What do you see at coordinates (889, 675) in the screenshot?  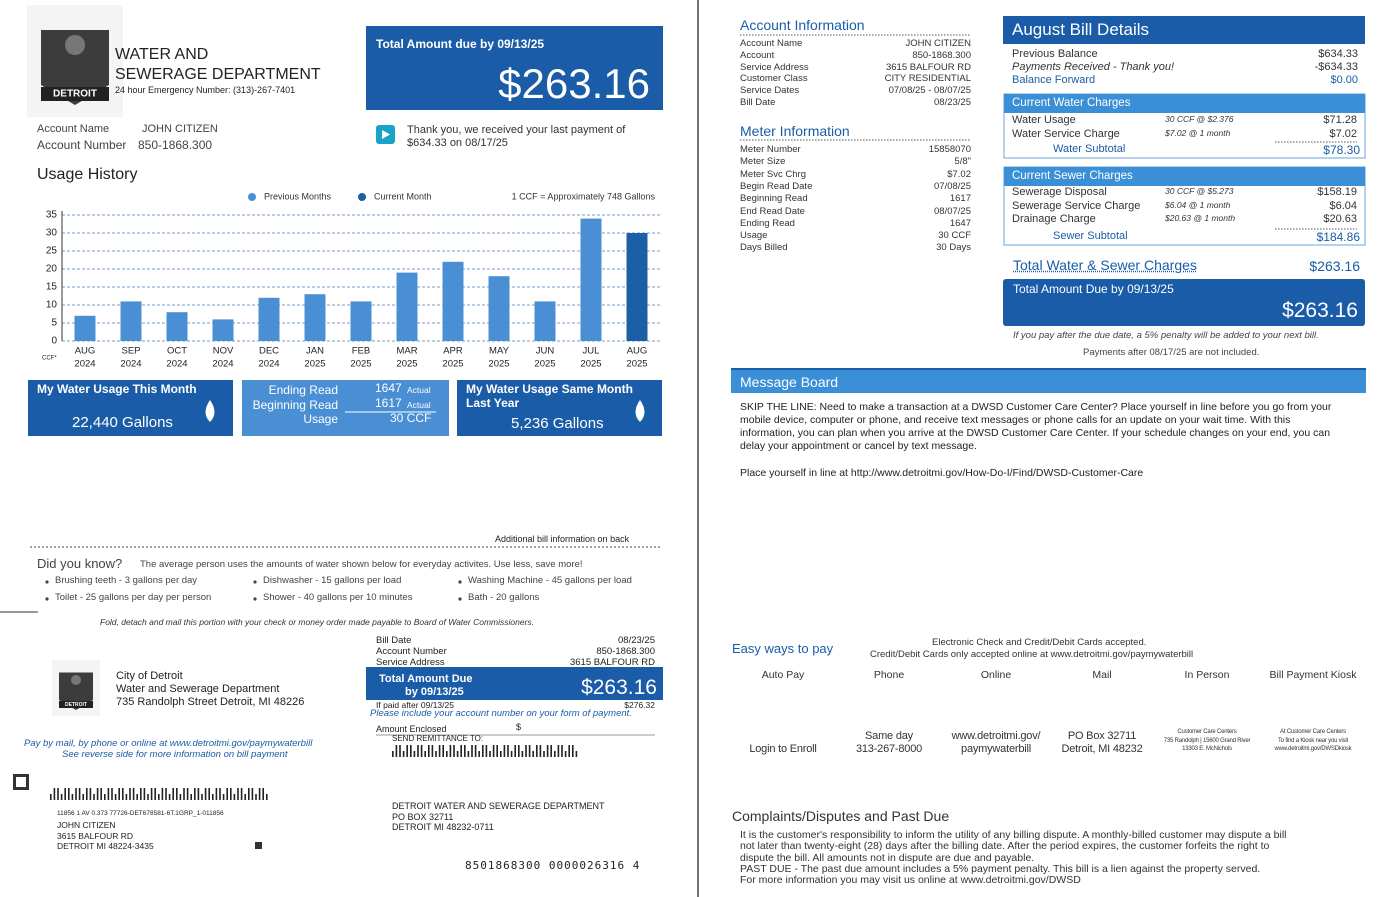 I see `pay-method: Phone` at bounding box center [889, 675].